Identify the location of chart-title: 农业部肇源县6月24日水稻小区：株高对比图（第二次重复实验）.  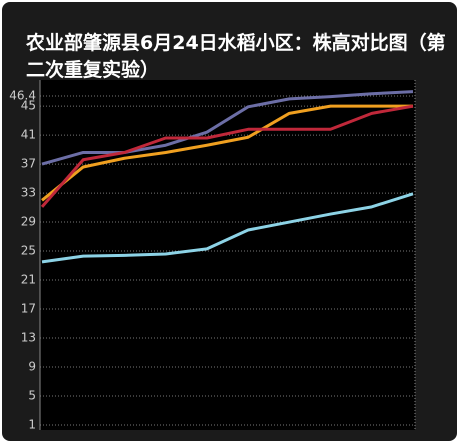
(236, 56).